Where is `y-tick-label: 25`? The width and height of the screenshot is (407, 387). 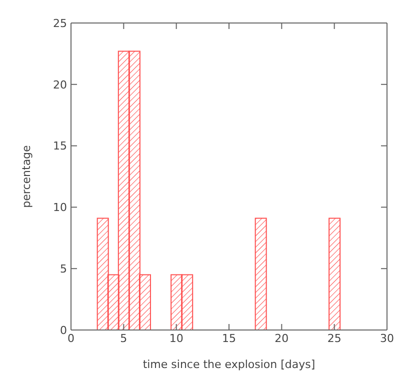 y-tick-label: 25 is located at coordinates (60, 23).